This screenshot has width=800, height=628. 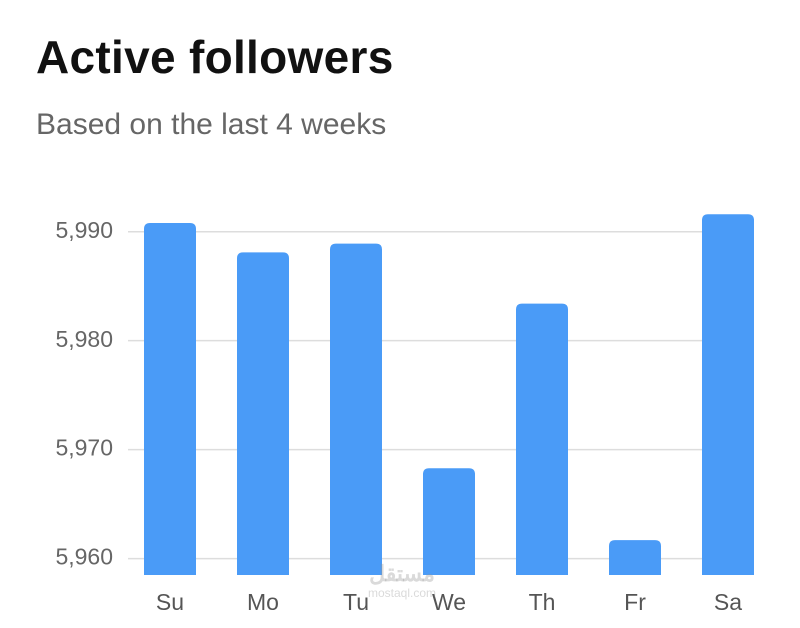 What do you see at coordinates (542, 439) in the screenshot?
I see `bar-th` at bounding box center [542, 439].